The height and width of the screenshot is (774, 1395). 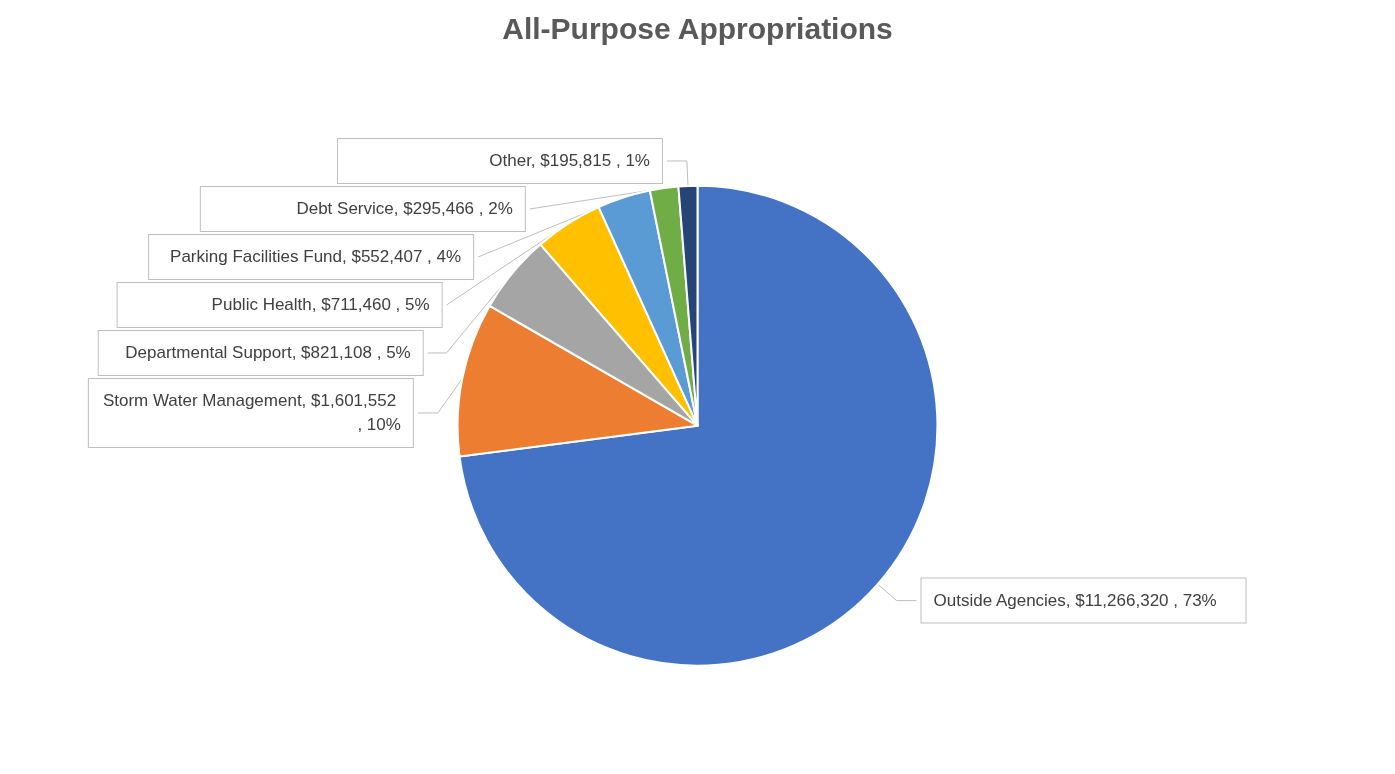 I want to click on slice-label: Parking Facilities Fund, $552,407 , 4%, so click(x=316, y=257).